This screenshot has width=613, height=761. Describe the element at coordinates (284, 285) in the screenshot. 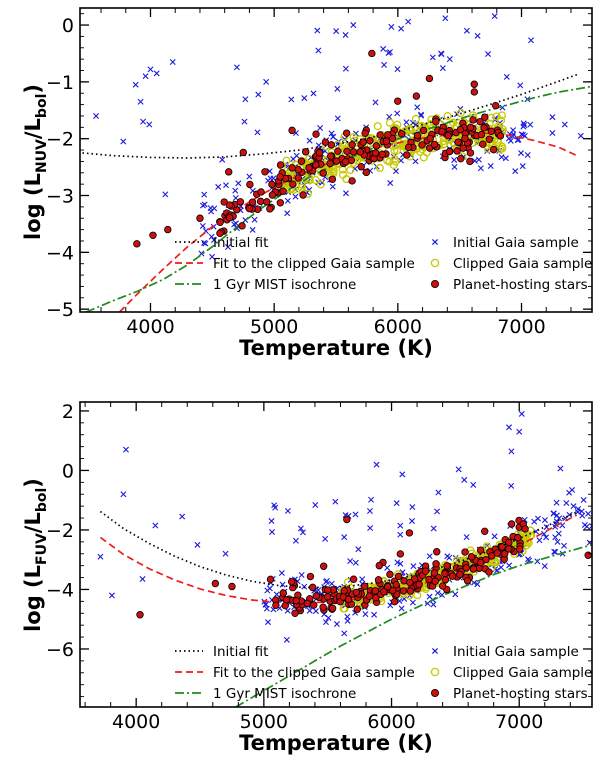

I see `nuv-legend-label: 1 Gyr MIST isochrone` at that location.